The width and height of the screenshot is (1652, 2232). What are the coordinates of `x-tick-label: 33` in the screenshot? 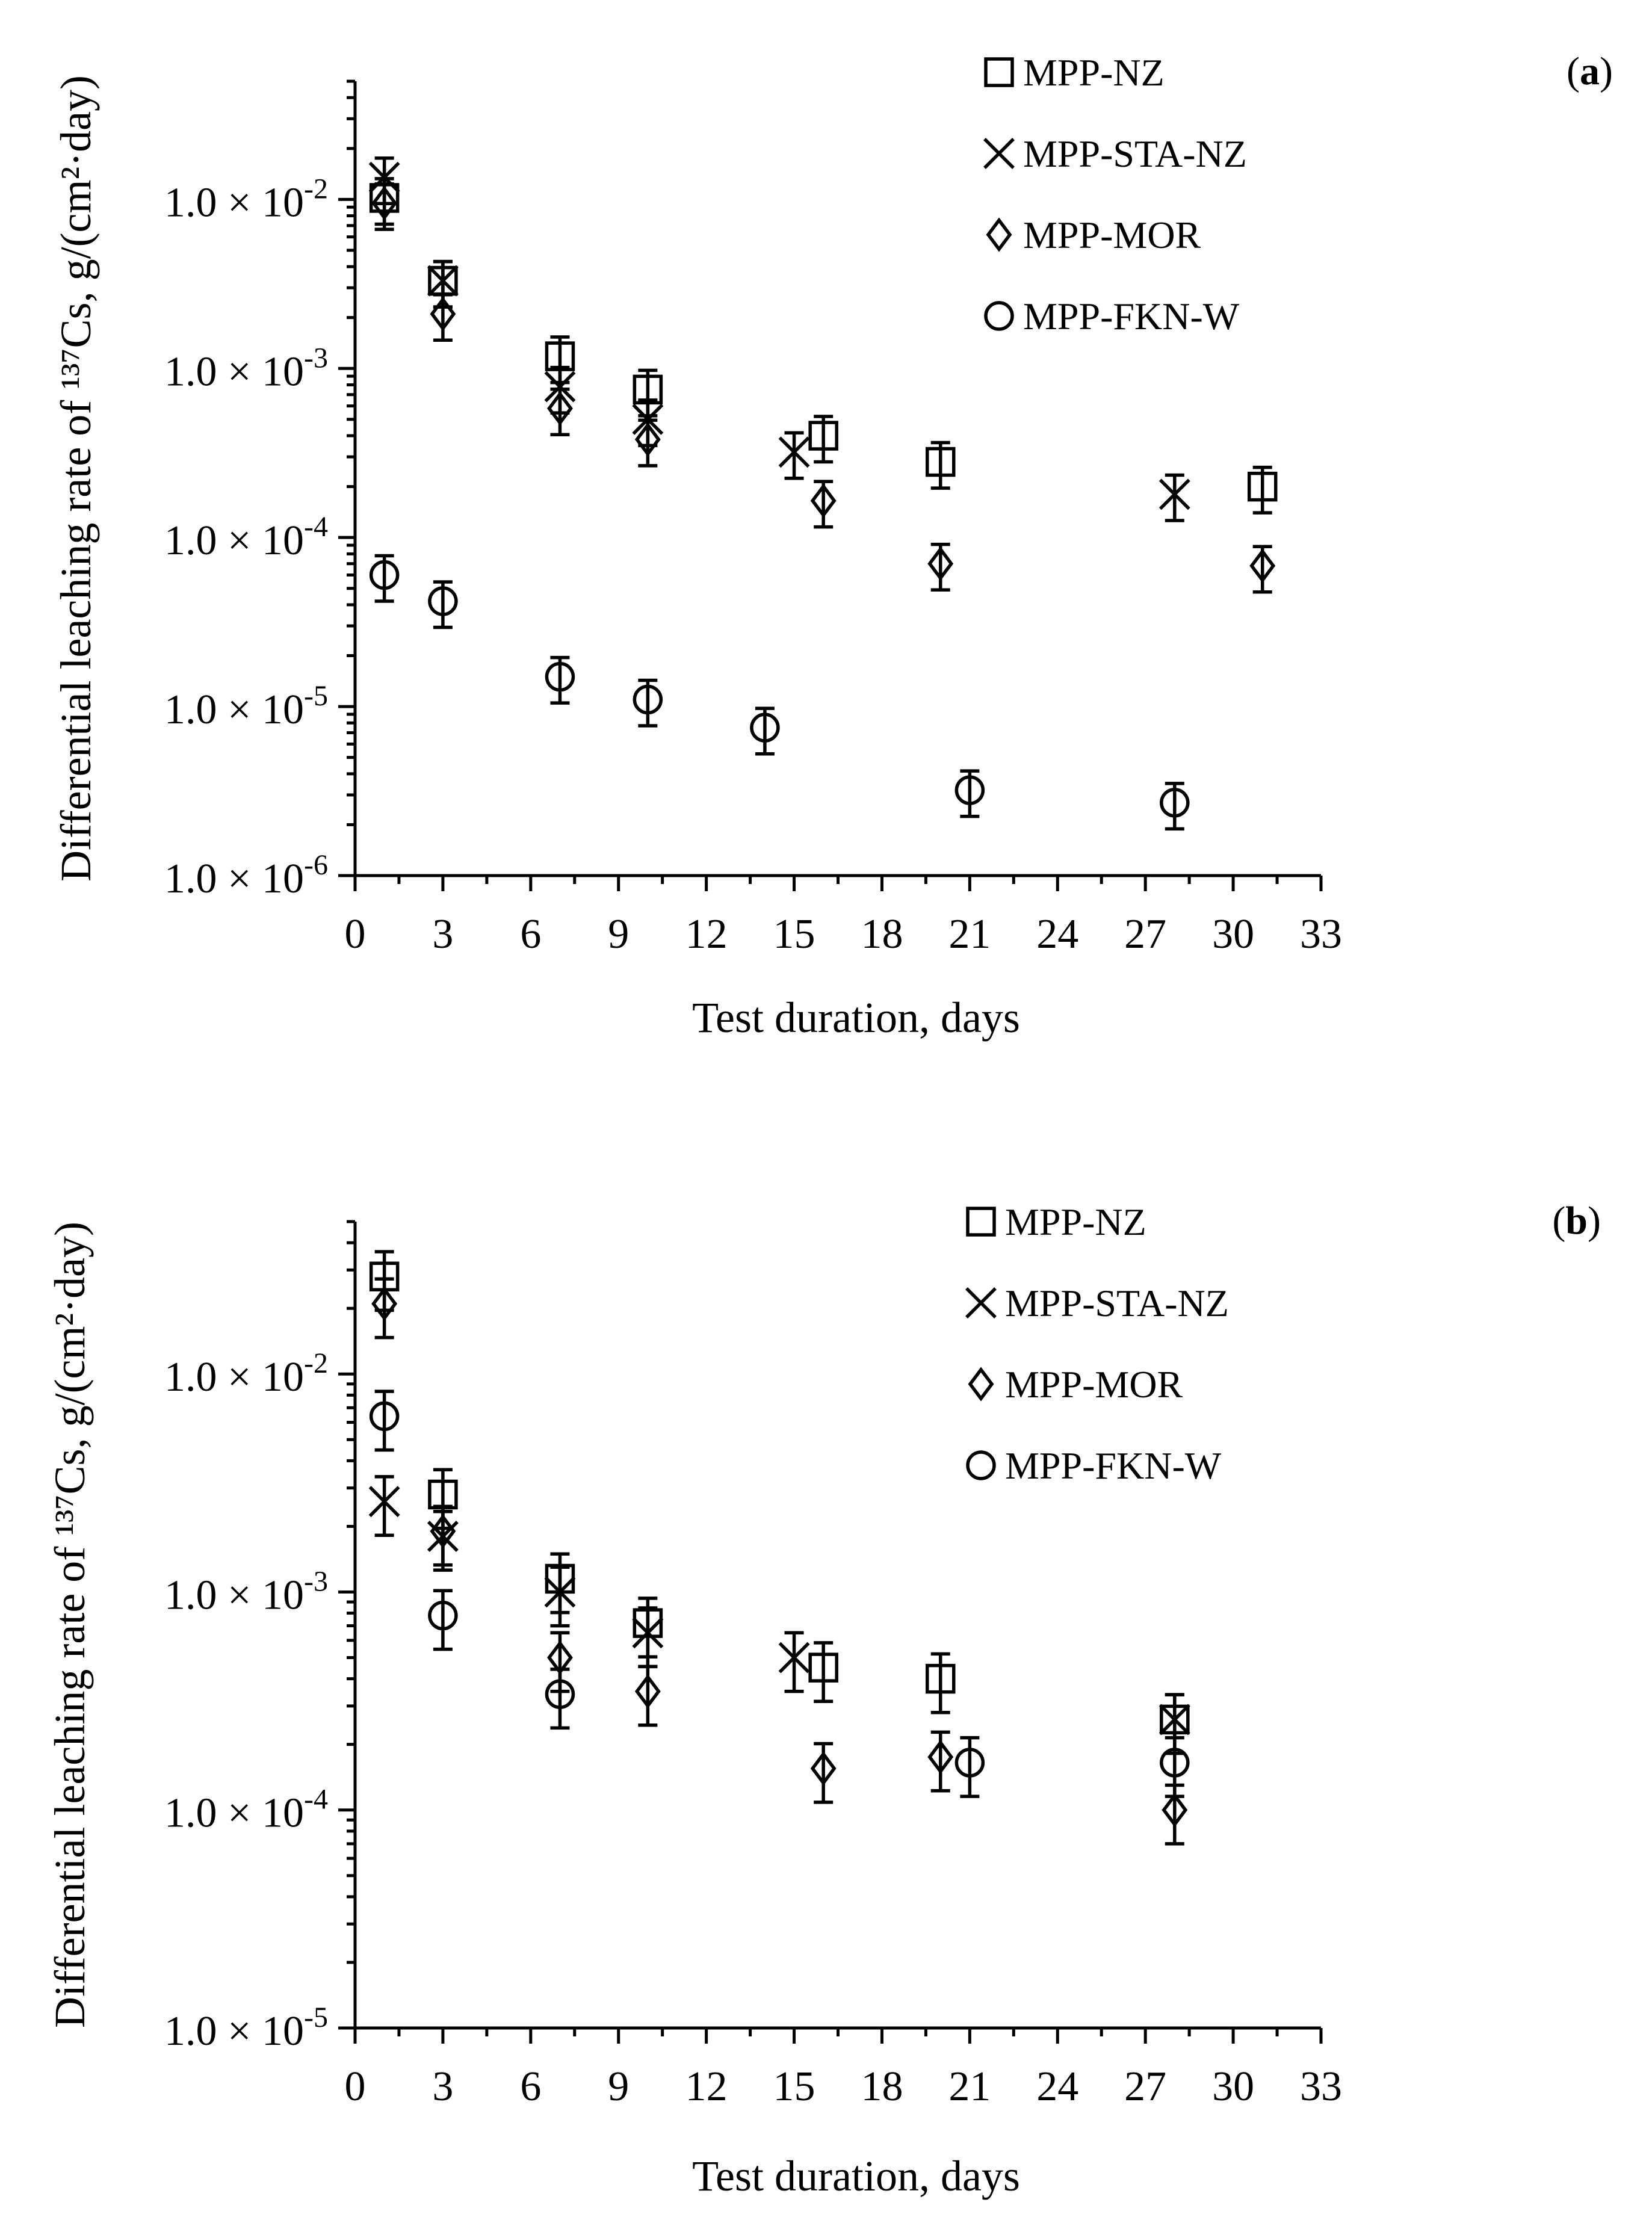 It's located at (1321, 934).